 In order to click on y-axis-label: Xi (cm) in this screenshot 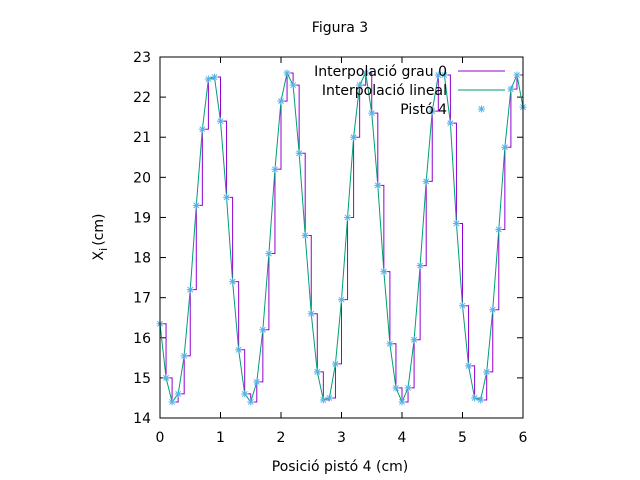, I will do `click(100, 237)`.